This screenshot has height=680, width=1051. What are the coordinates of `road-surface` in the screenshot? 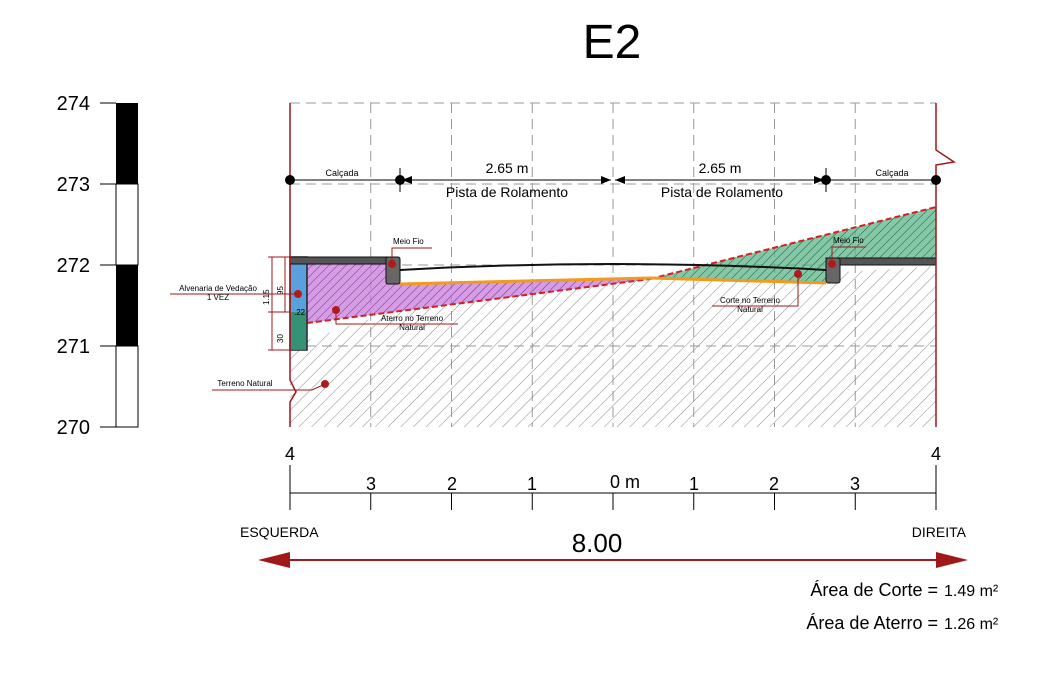 It's located at (613, 267).